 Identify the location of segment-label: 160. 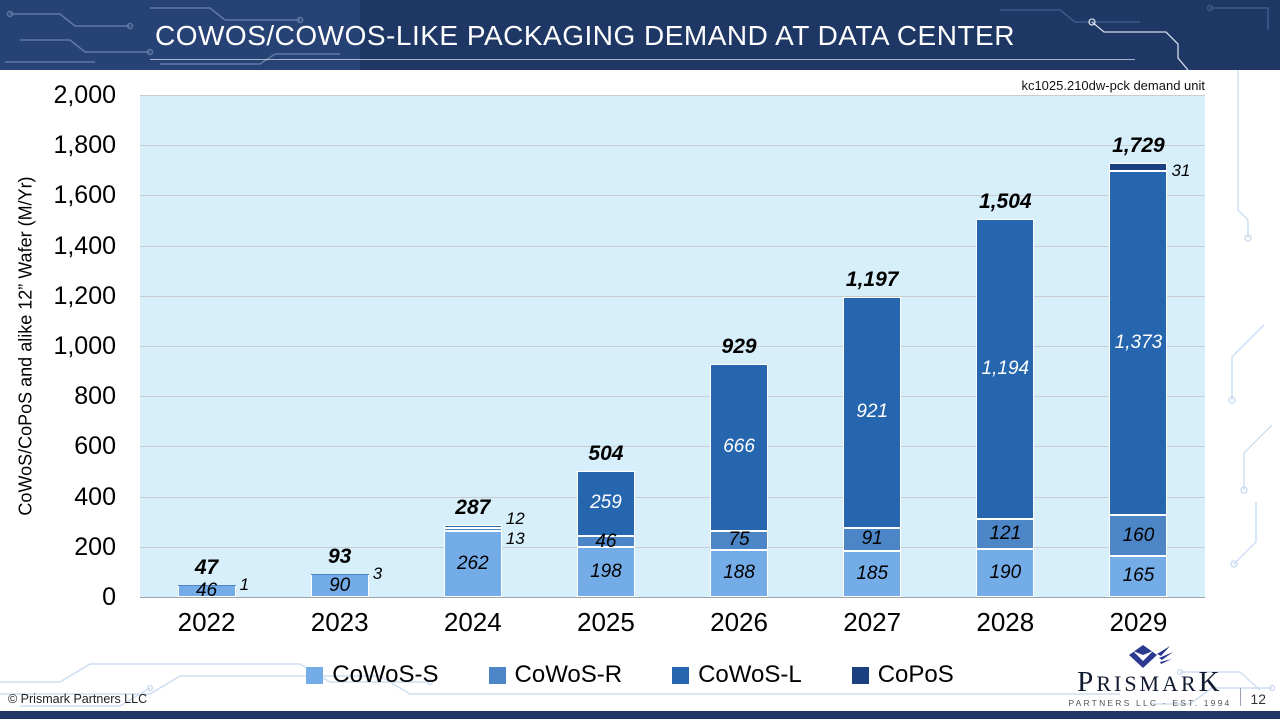
(1138, 535).